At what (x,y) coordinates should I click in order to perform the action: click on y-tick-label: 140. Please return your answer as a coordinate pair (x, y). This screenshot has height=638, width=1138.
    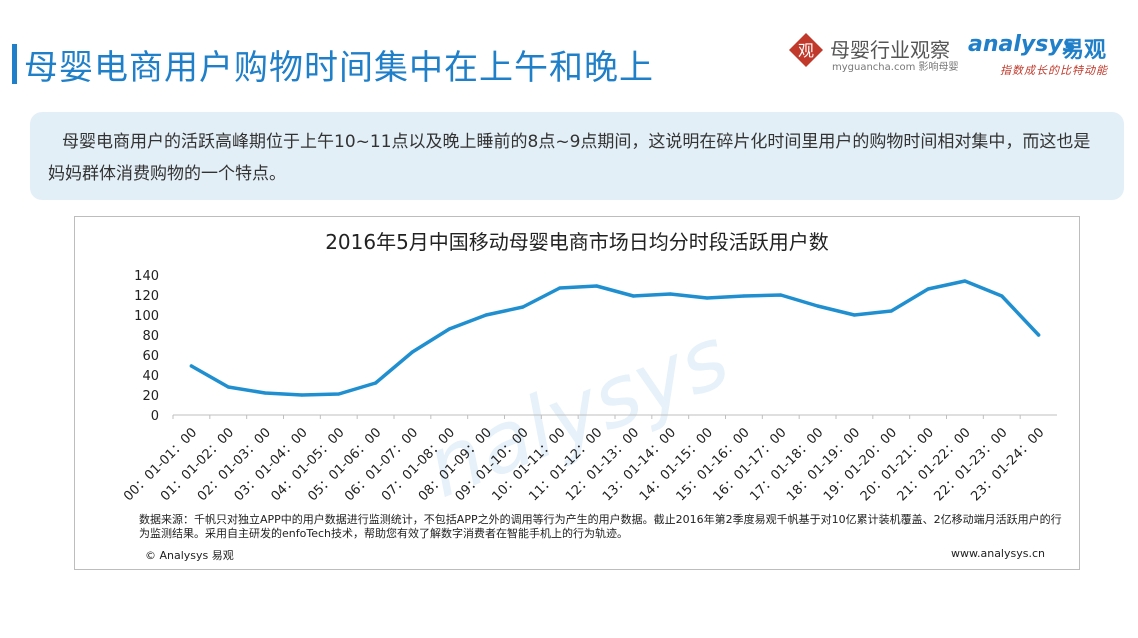
    Looking at the image, I should click on (146, 276).